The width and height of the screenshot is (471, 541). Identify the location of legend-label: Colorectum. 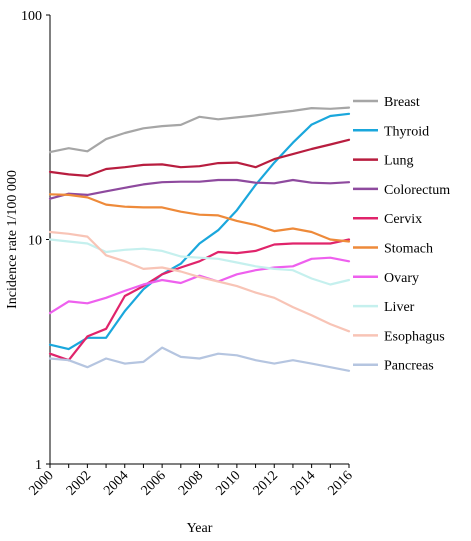
(417, 190).